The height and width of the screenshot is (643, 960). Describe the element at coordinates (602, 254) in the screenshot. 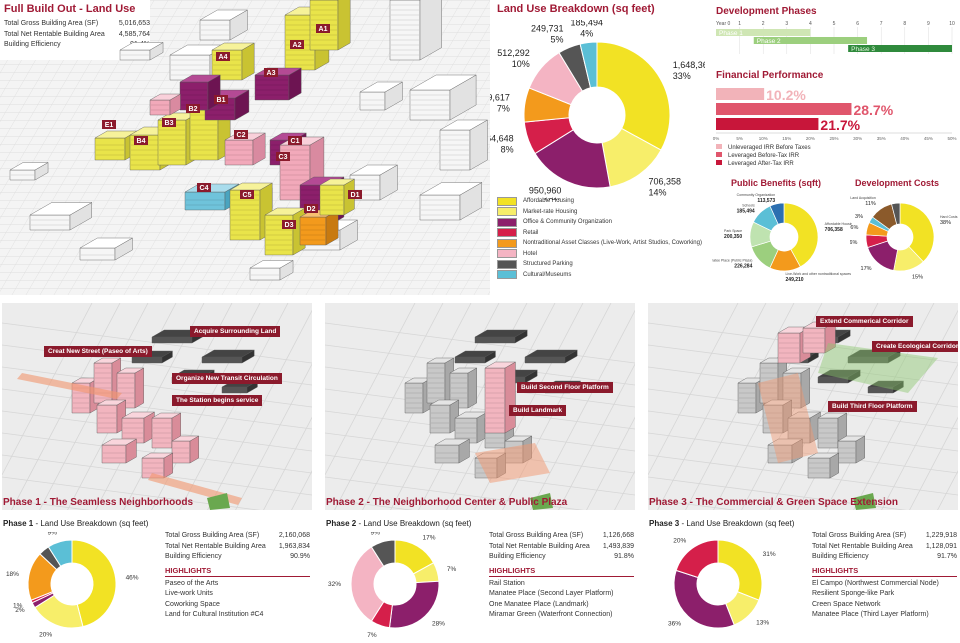

I see `legend-item: Hotel` at that location.